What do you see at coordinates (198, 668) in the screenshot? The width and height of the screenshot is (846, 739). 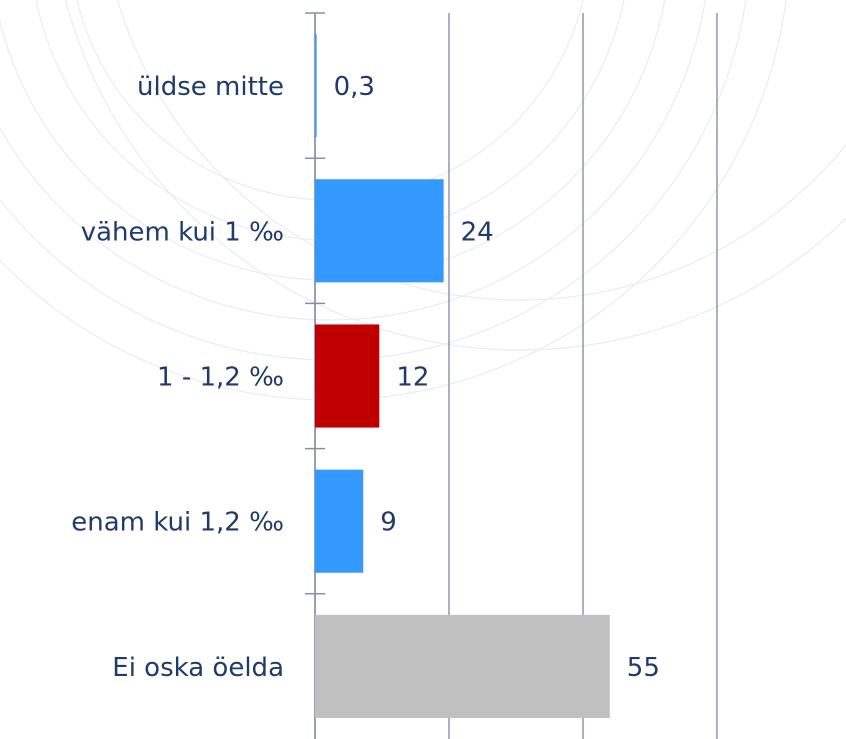 I see `y-tick-label: Ei oska öelda` at bounding box center [198, 668].